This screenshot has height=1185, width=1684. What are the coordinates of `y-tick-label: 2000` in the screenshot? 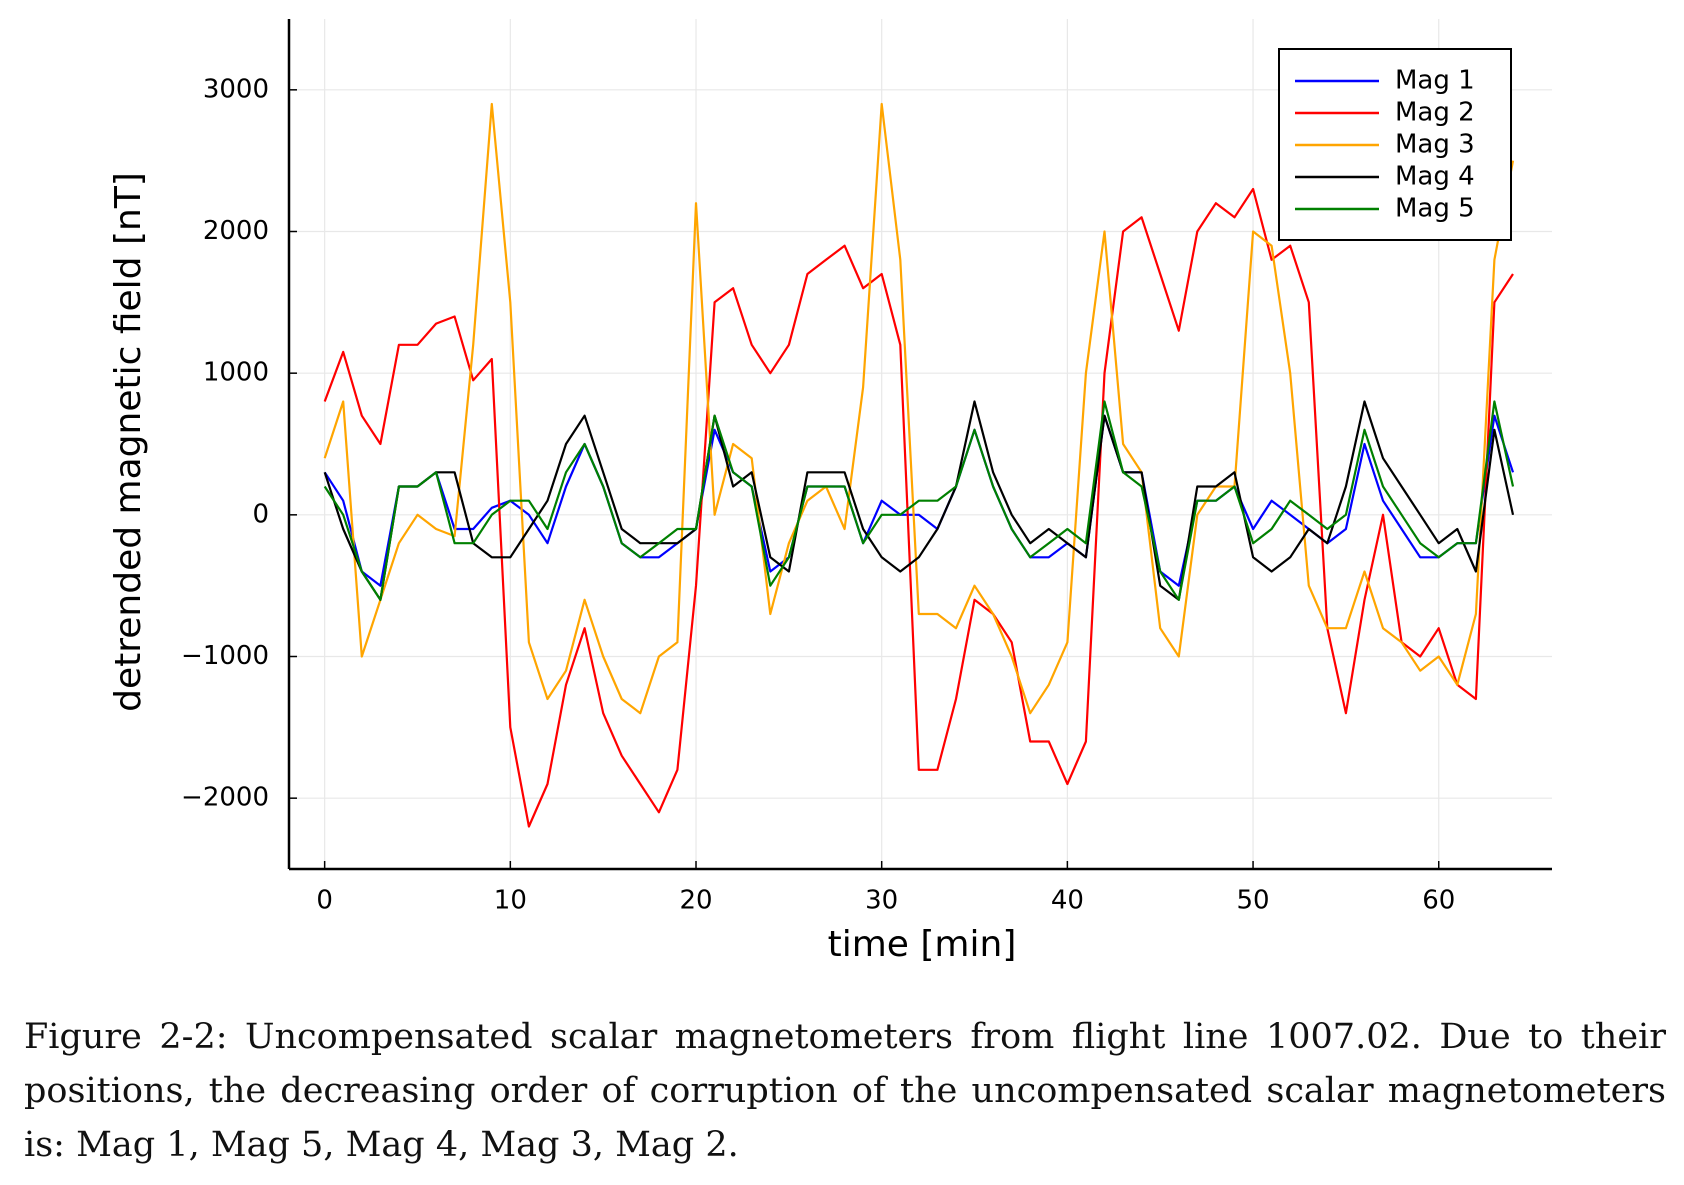 It's located at (236, 231).